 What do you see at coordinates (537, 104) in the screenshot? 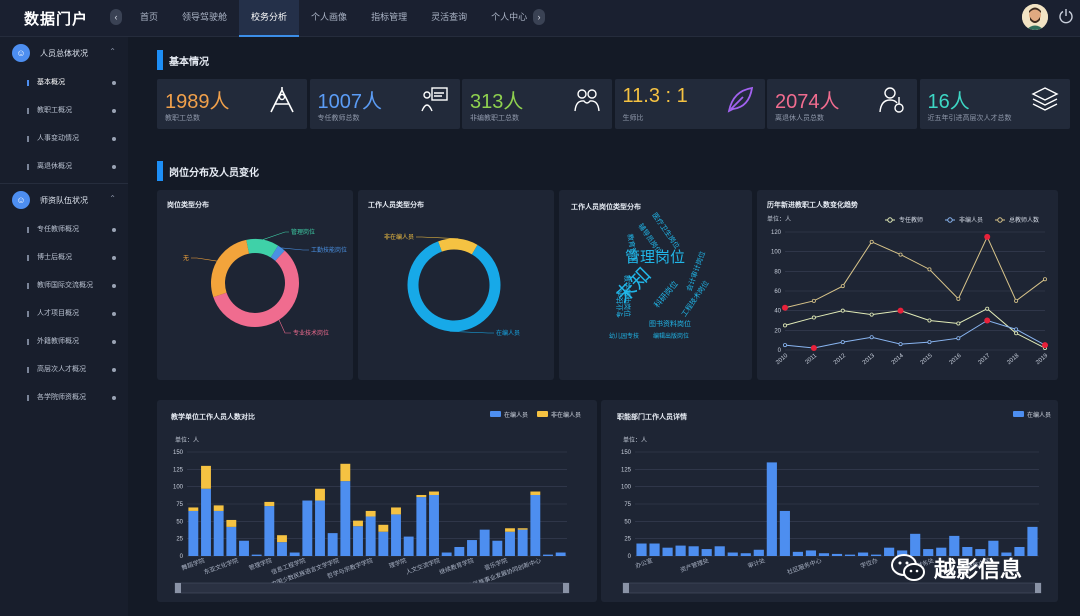
I see `stat-card: 313人 非编教职工总数` at bounding box center [537, 104].